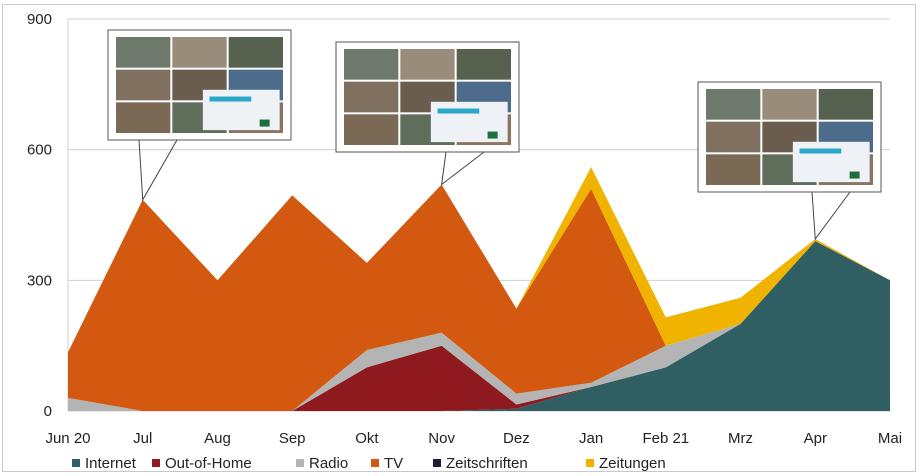  What do you see at coordinates (890, 438) in the screenshot?
I see `x-tick-label-mai: Mai` at bounding box center [890, 438].